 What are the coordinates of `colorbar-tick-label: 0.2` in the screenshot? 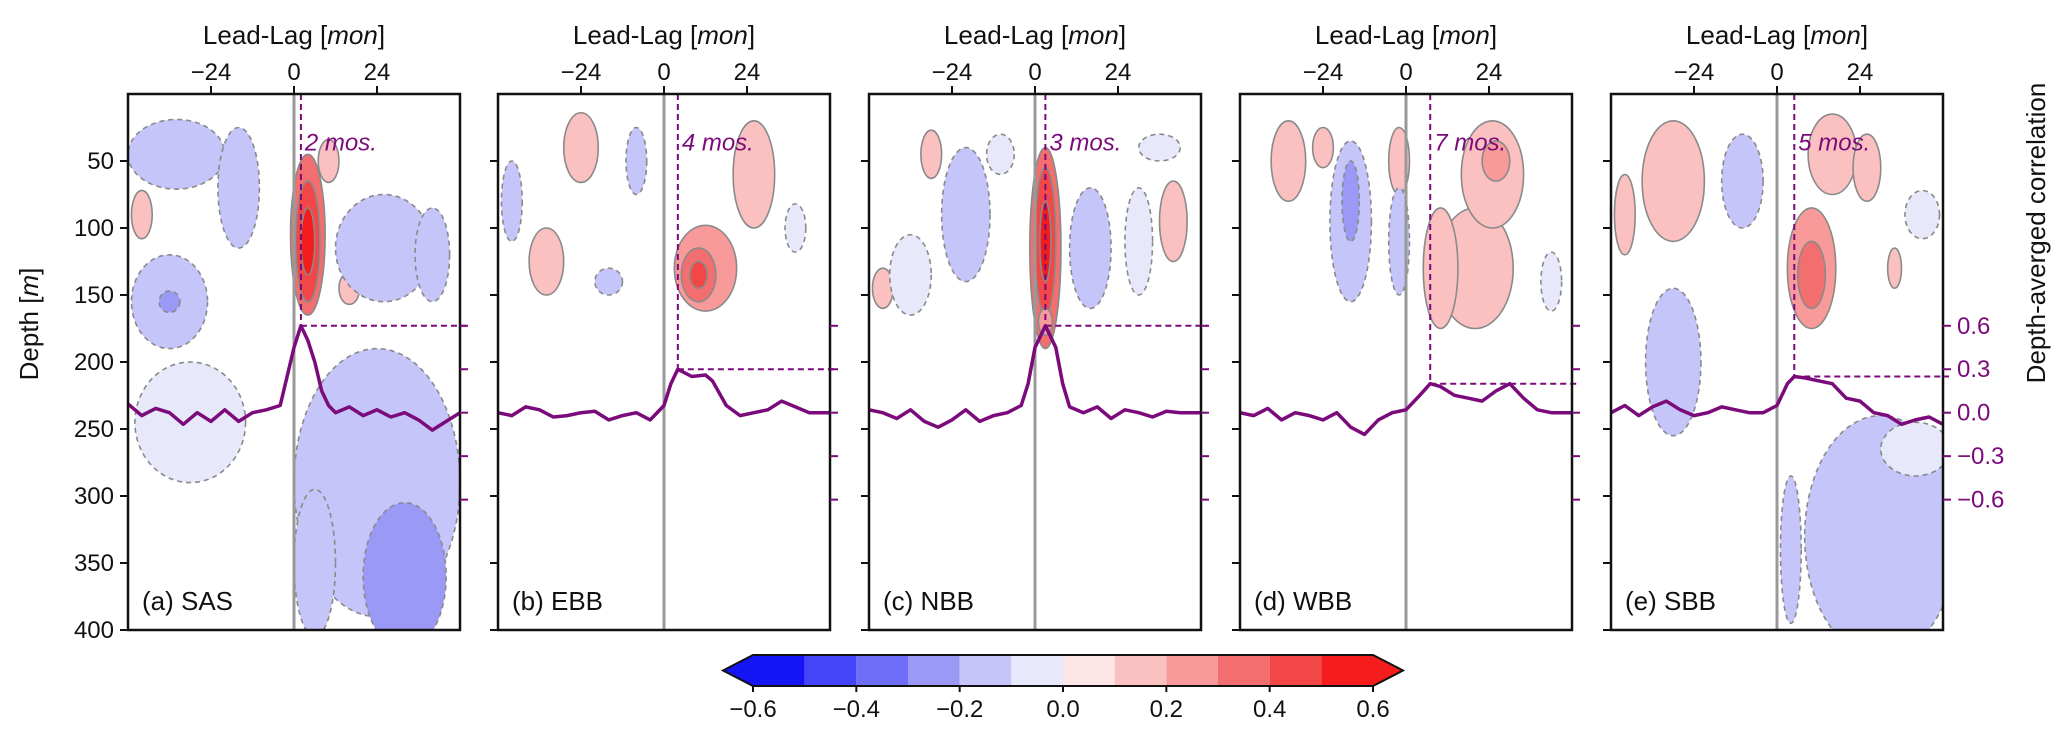 It's located at (1166, 709).